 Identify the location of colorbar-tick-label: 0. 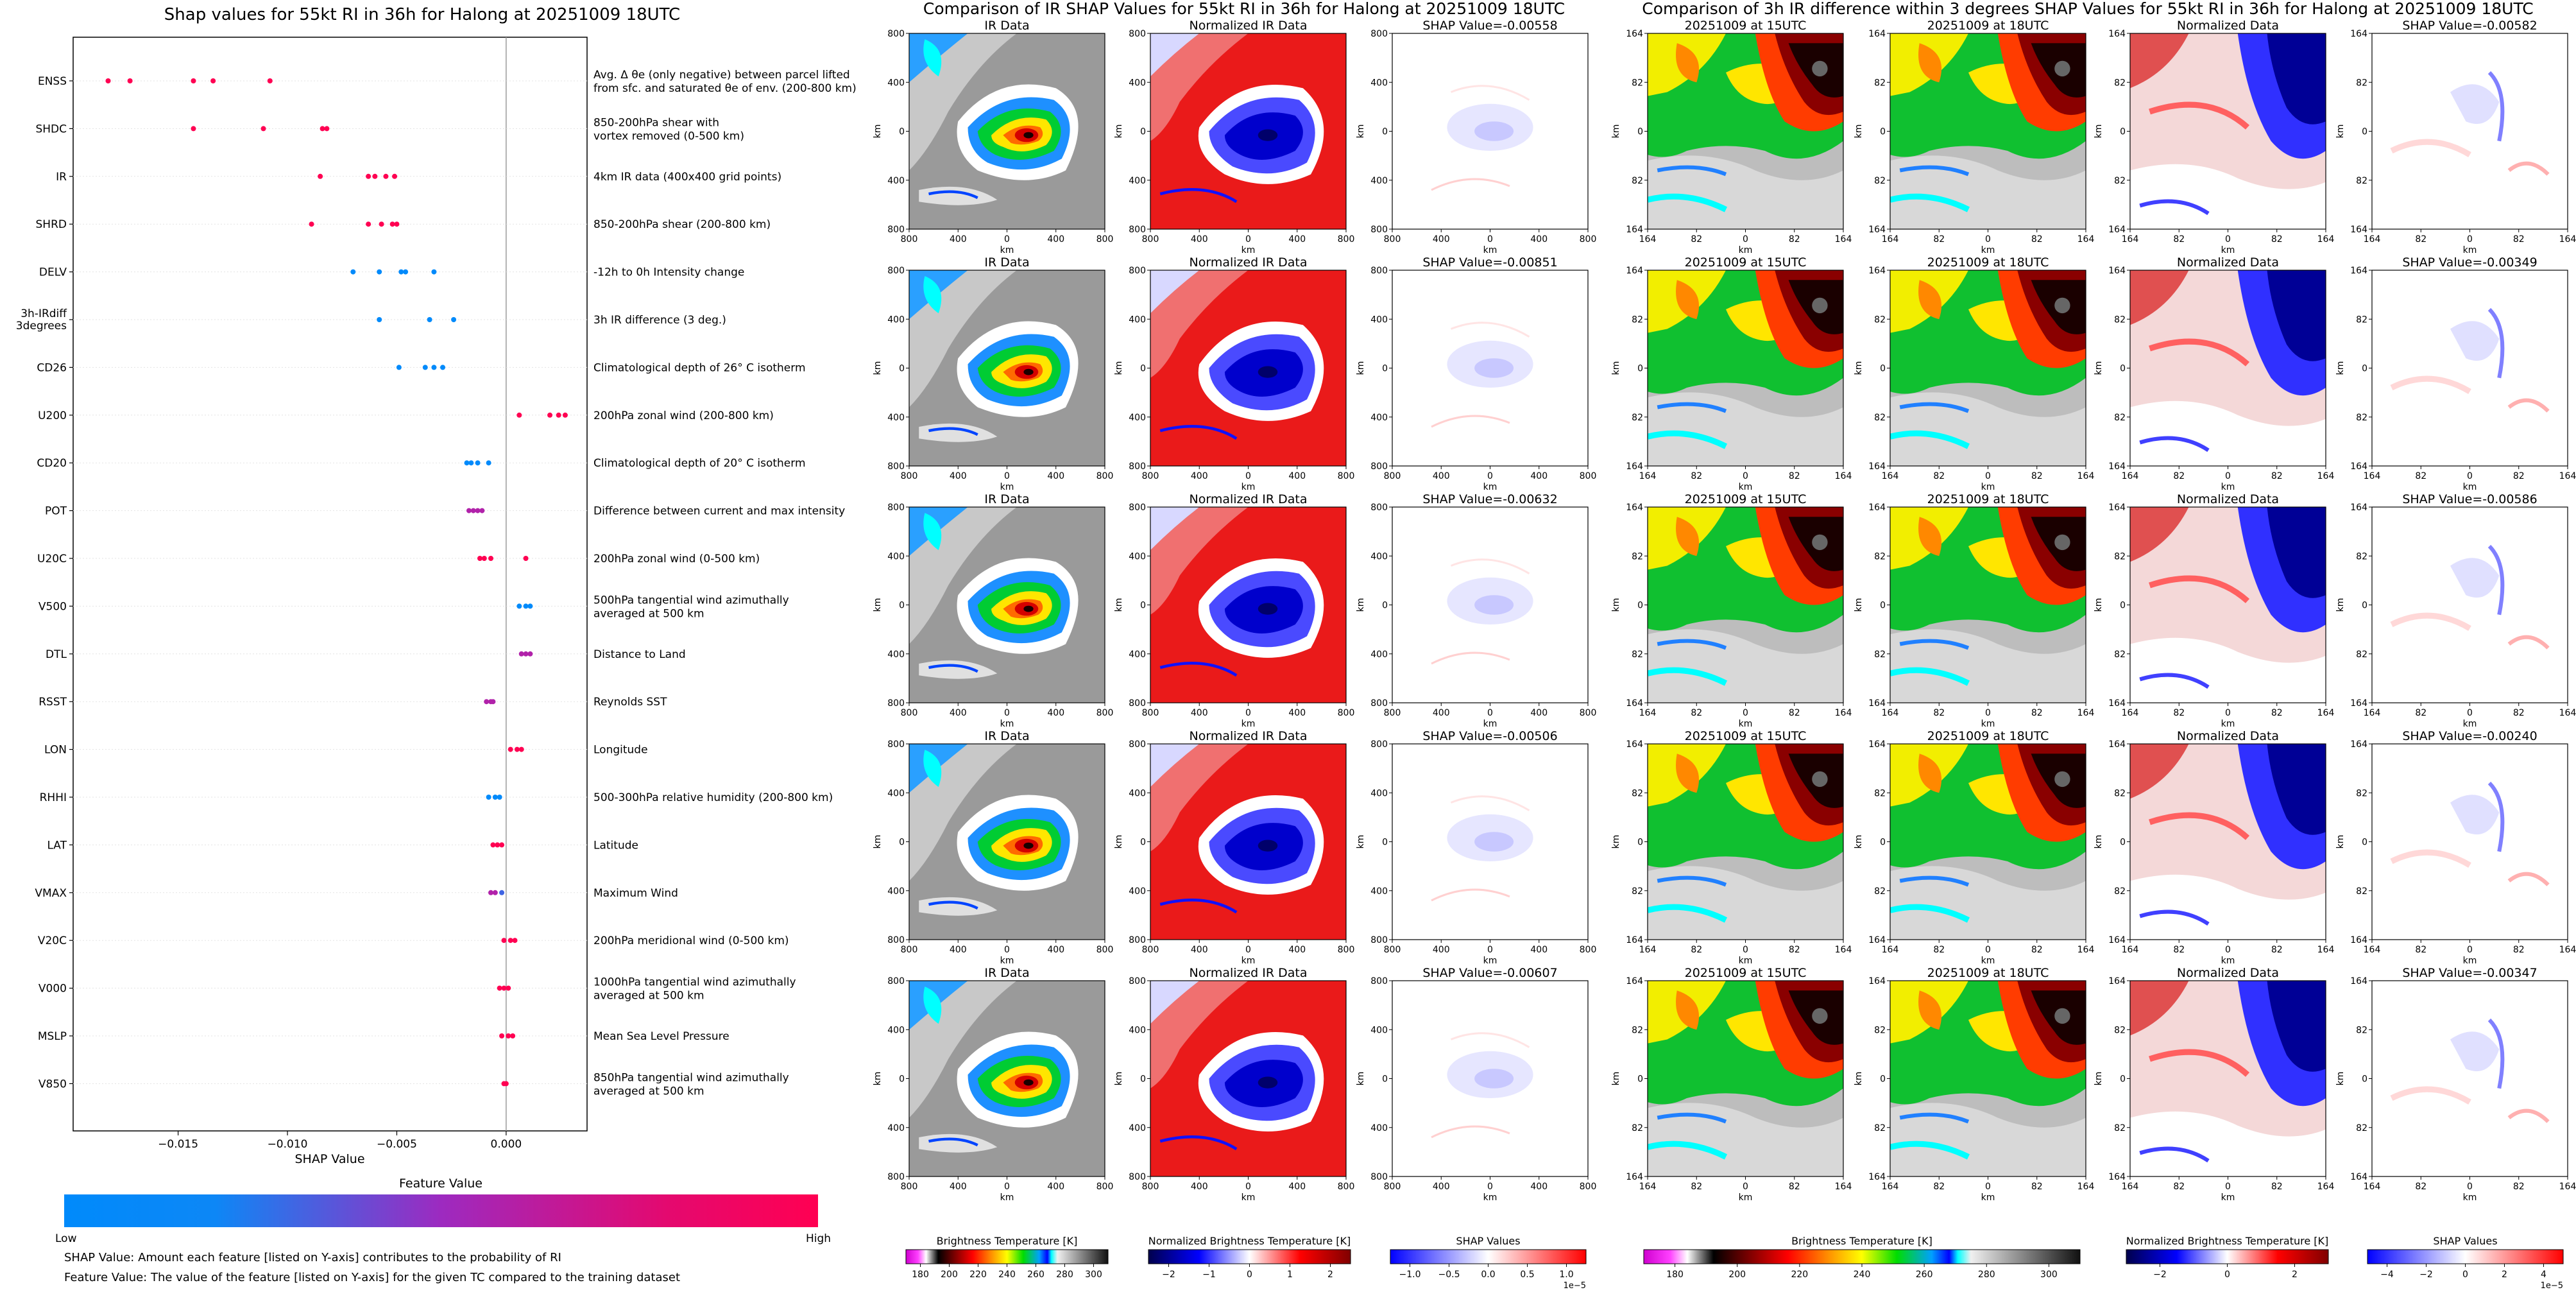
(2465, 1275).